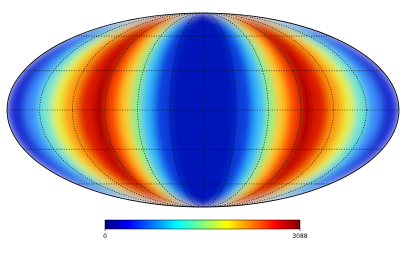  I want to click on colorbar, so click(202, 224).